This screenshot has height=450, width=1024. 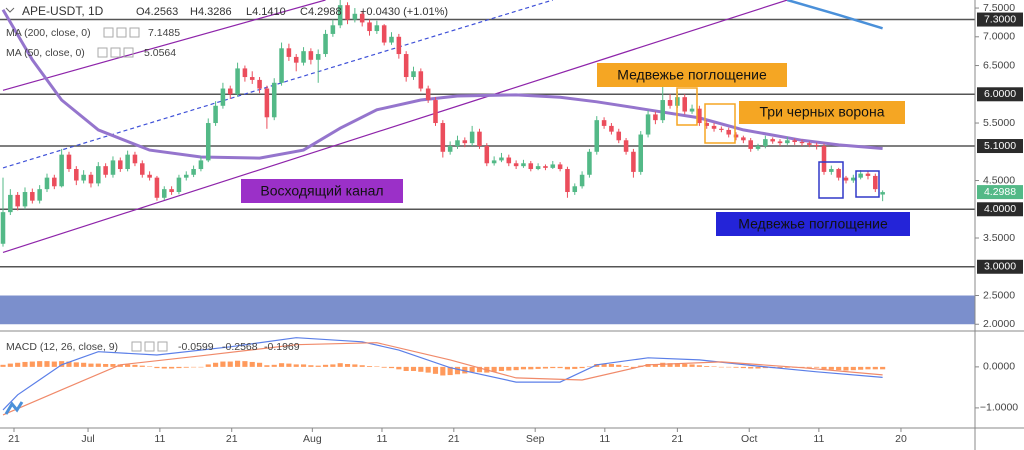 What do you see at coordinates (813, 224) in the screenshot?
I see `annotation: Медвежье поглощение` at bounding box center [813, 224].